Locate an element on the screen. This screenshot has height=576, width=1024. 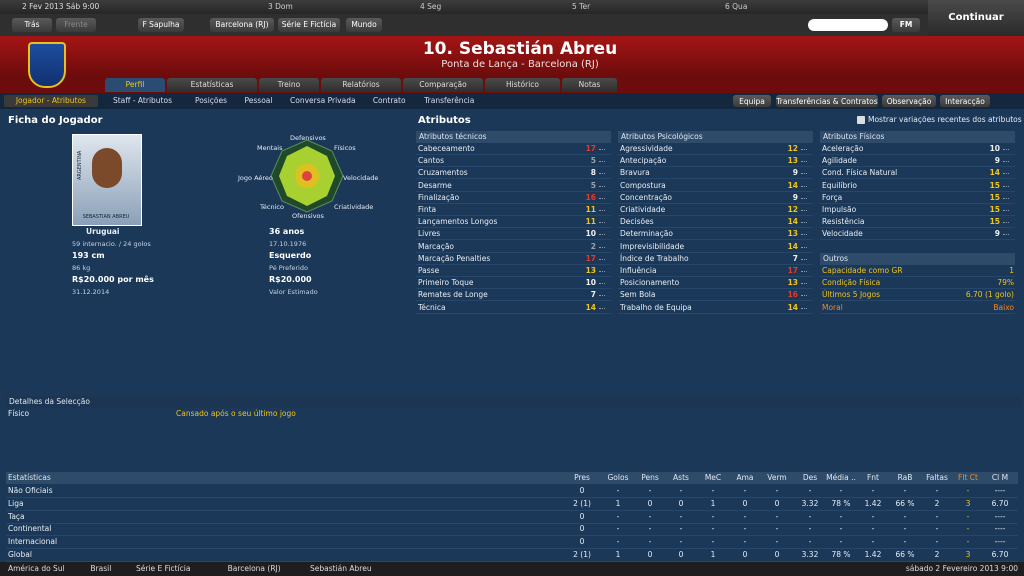
photo-label: SEBASTIAN ABREU is located at coordinates (106, 217).